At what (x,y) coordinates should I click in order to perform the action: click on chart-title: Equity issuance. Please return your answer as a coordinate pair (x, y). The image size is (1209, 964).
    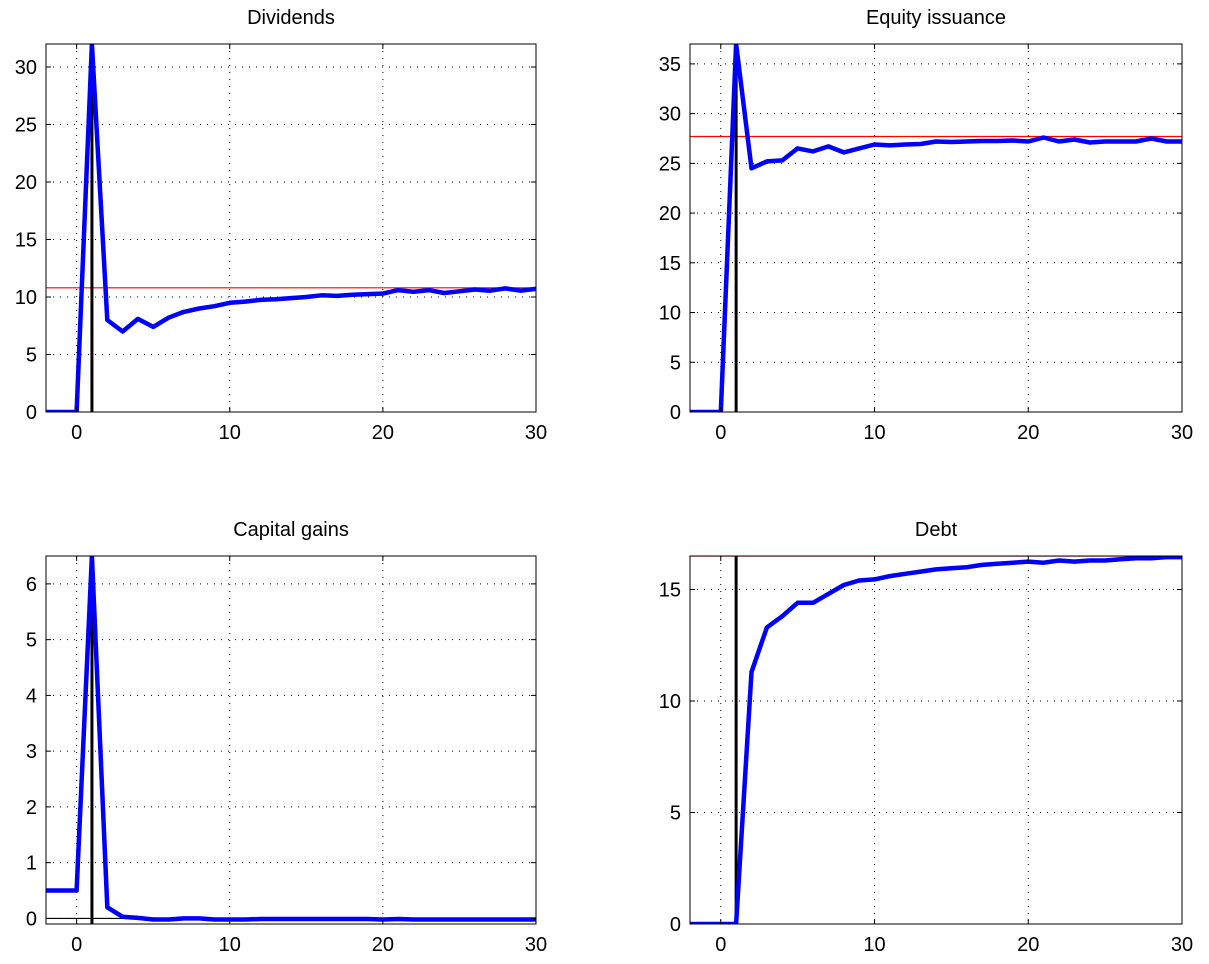
    Looking at the image, I should click on (936, 18).